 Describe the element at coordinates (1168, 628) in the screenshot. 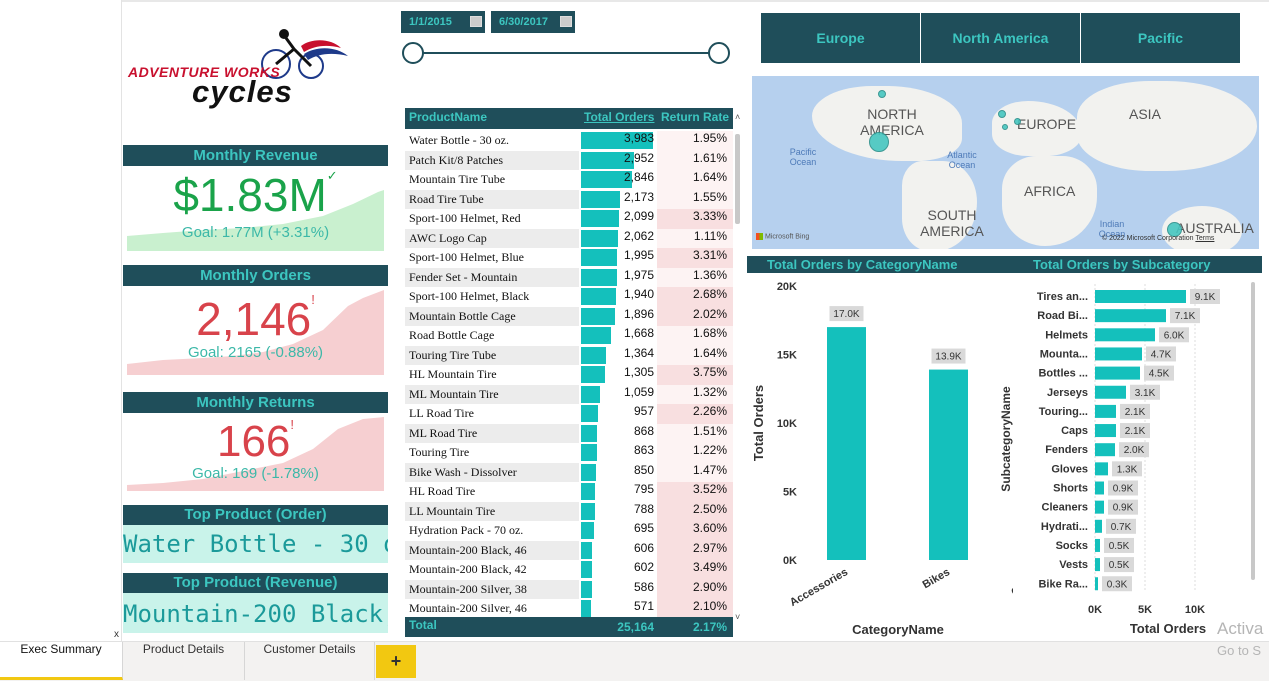

I see `x-axis-title: Total Orders` at that location.